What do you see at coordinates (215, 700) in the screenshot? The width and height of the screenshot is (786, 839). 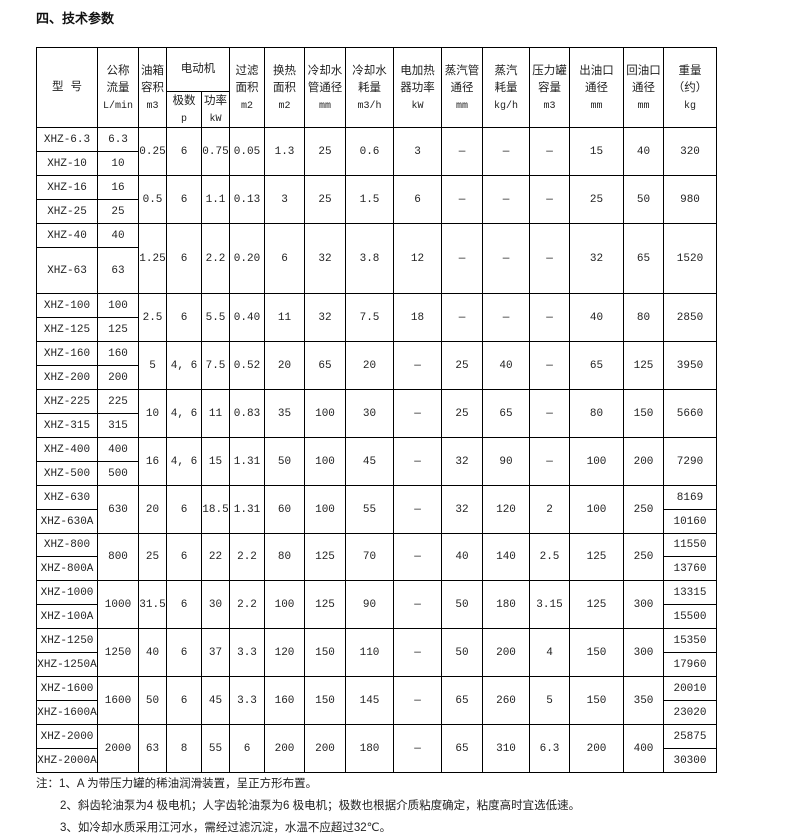 I see `cell-power: 45` at bounding box center [215, 700].